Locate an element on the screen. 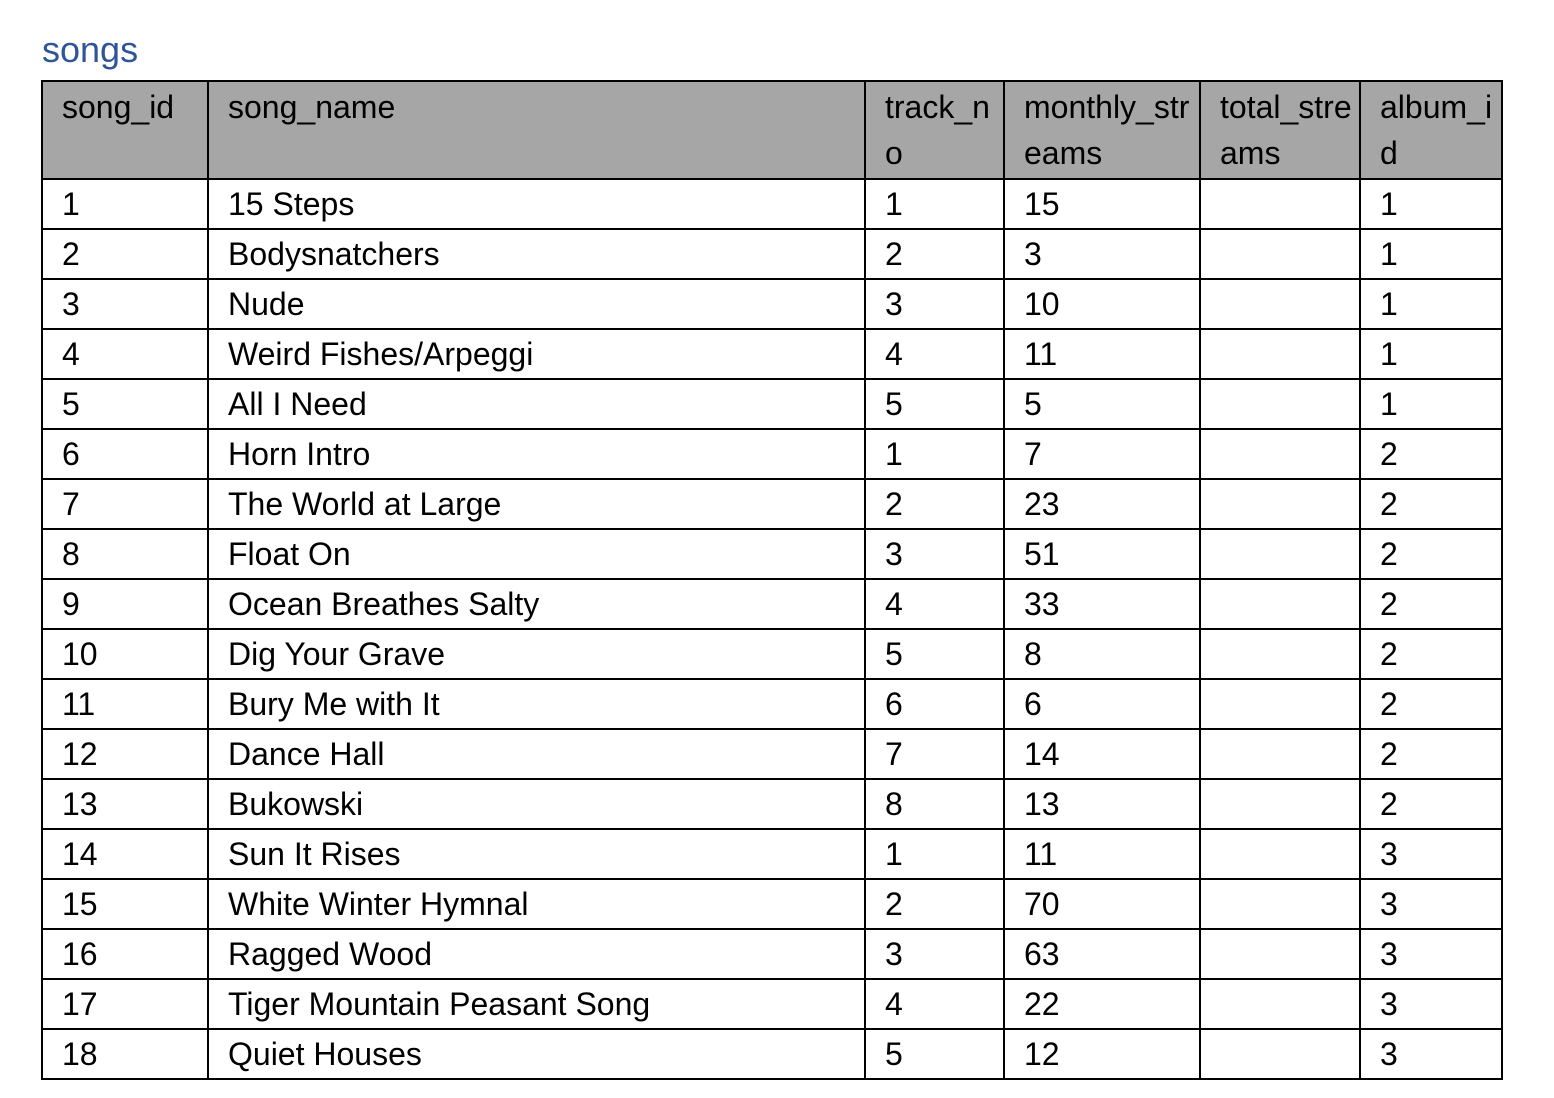 The width and height of the screenshot is (1554, 1098). table-row: 7 The World at Large 2 23 2 is located at coordinates (772, 504).